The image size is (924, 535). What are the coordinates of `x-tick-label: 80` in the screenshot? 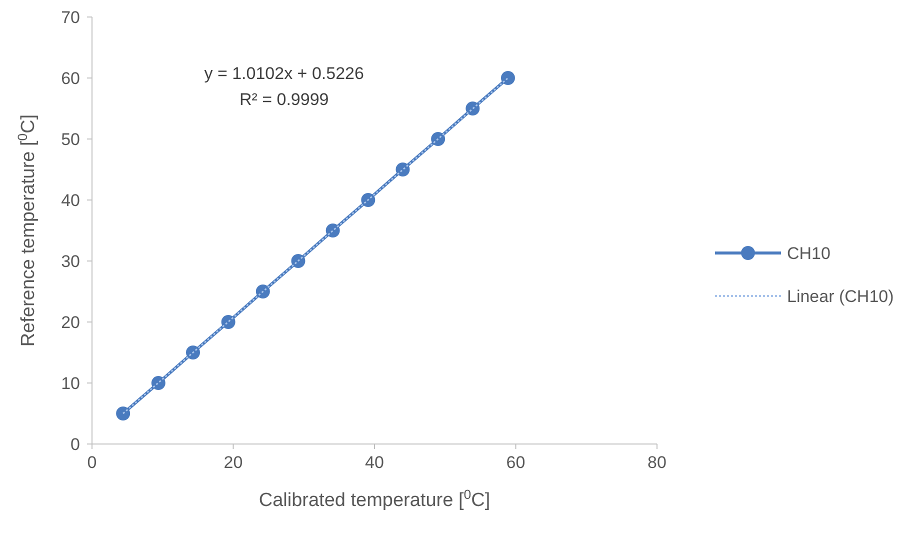 It's located at (657, 462).